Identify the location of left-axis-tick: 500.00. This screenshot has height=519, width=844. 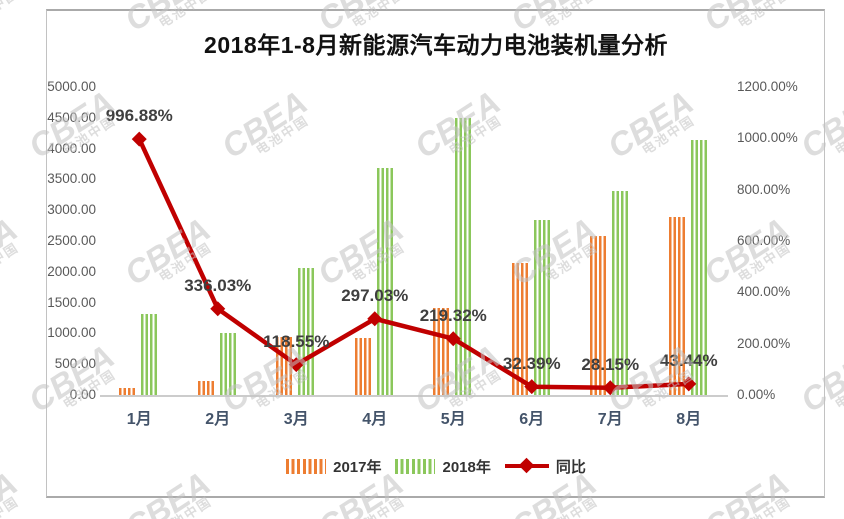
(75, 364).